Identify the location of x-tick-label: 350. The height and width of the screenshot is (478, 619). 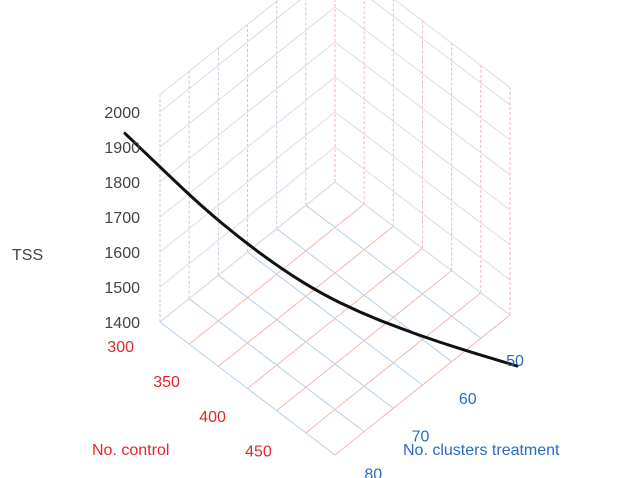
(166, 382).